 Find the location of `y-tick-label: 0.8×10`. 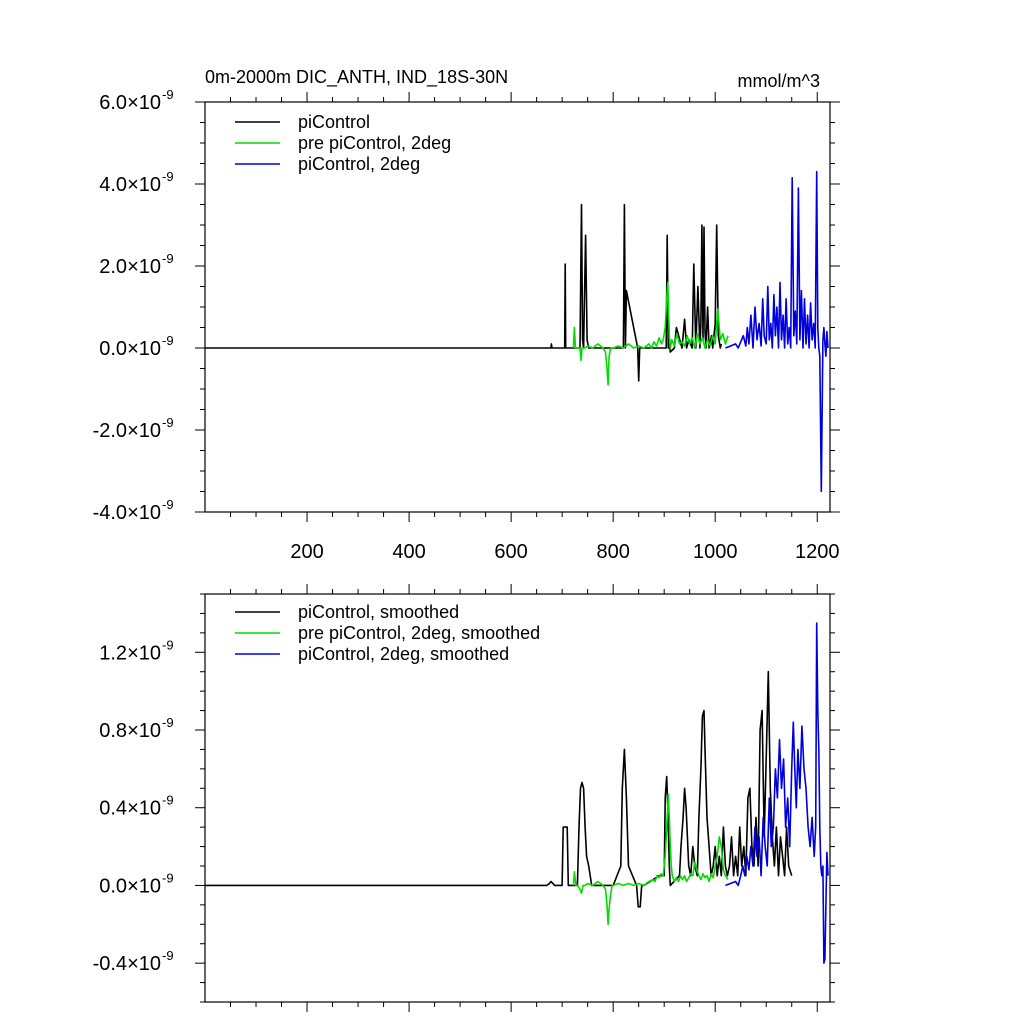

y-tick-label: 0.8×10 is located at coordinates (130, 731).